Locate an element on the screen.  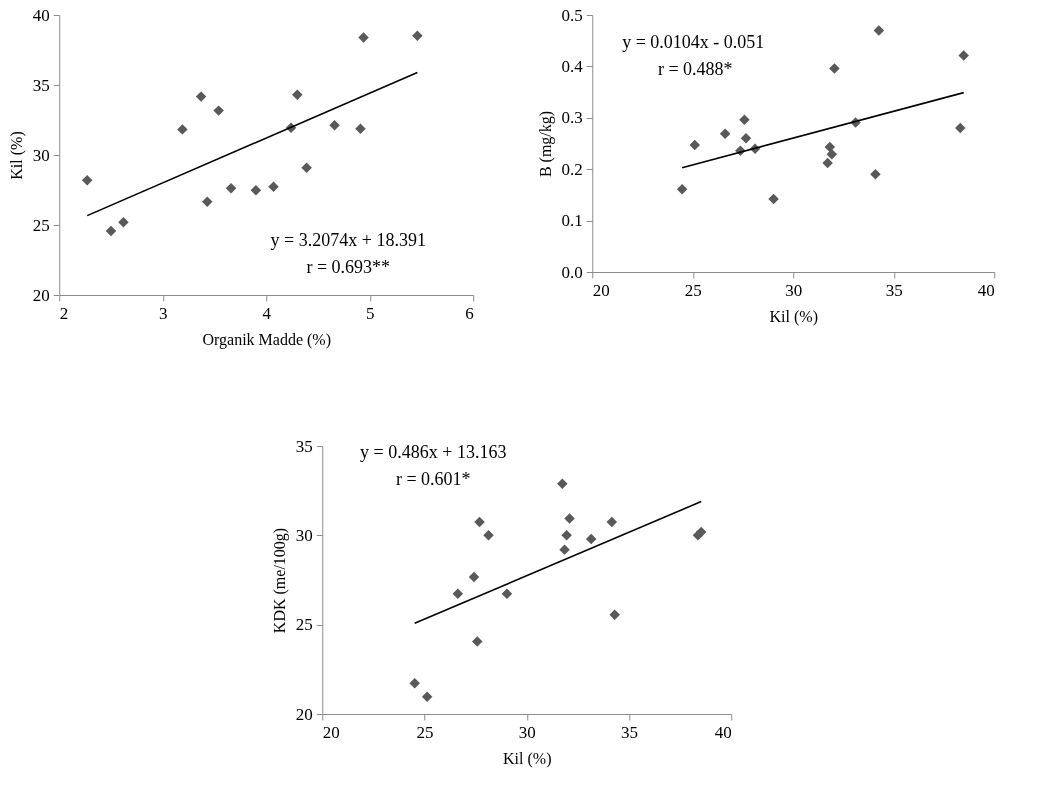
annotation: y = 3.2074x + 18.391 is located at coordinates (348, 240).